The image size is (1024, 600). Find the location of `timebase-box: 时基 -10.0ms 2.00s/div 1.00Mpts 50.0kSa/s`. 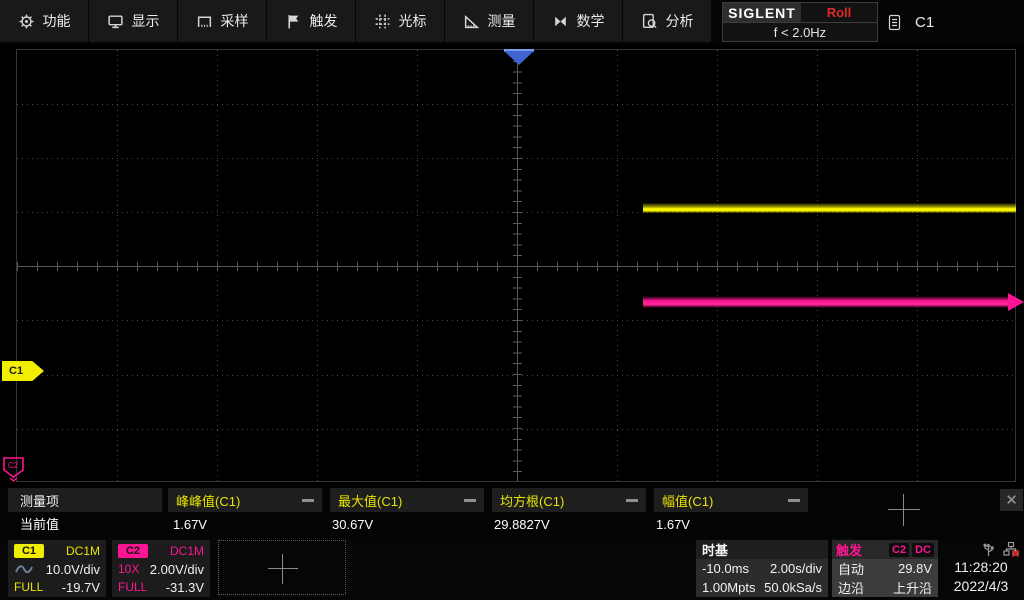

timebase-box: 时基 -10.0ms 2.00s/div 1.00Mpts 50.0kSa/s is located at coordinates (762, 568).